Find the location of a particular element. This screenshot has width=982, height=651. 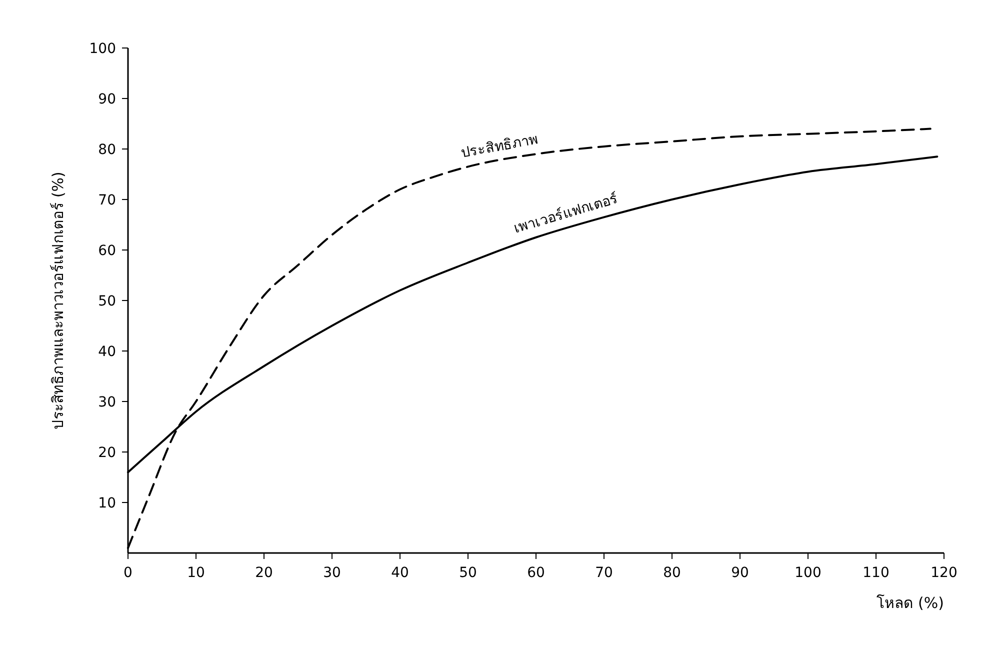

y-tick-label: 10 is located at coordinates (107, 503).